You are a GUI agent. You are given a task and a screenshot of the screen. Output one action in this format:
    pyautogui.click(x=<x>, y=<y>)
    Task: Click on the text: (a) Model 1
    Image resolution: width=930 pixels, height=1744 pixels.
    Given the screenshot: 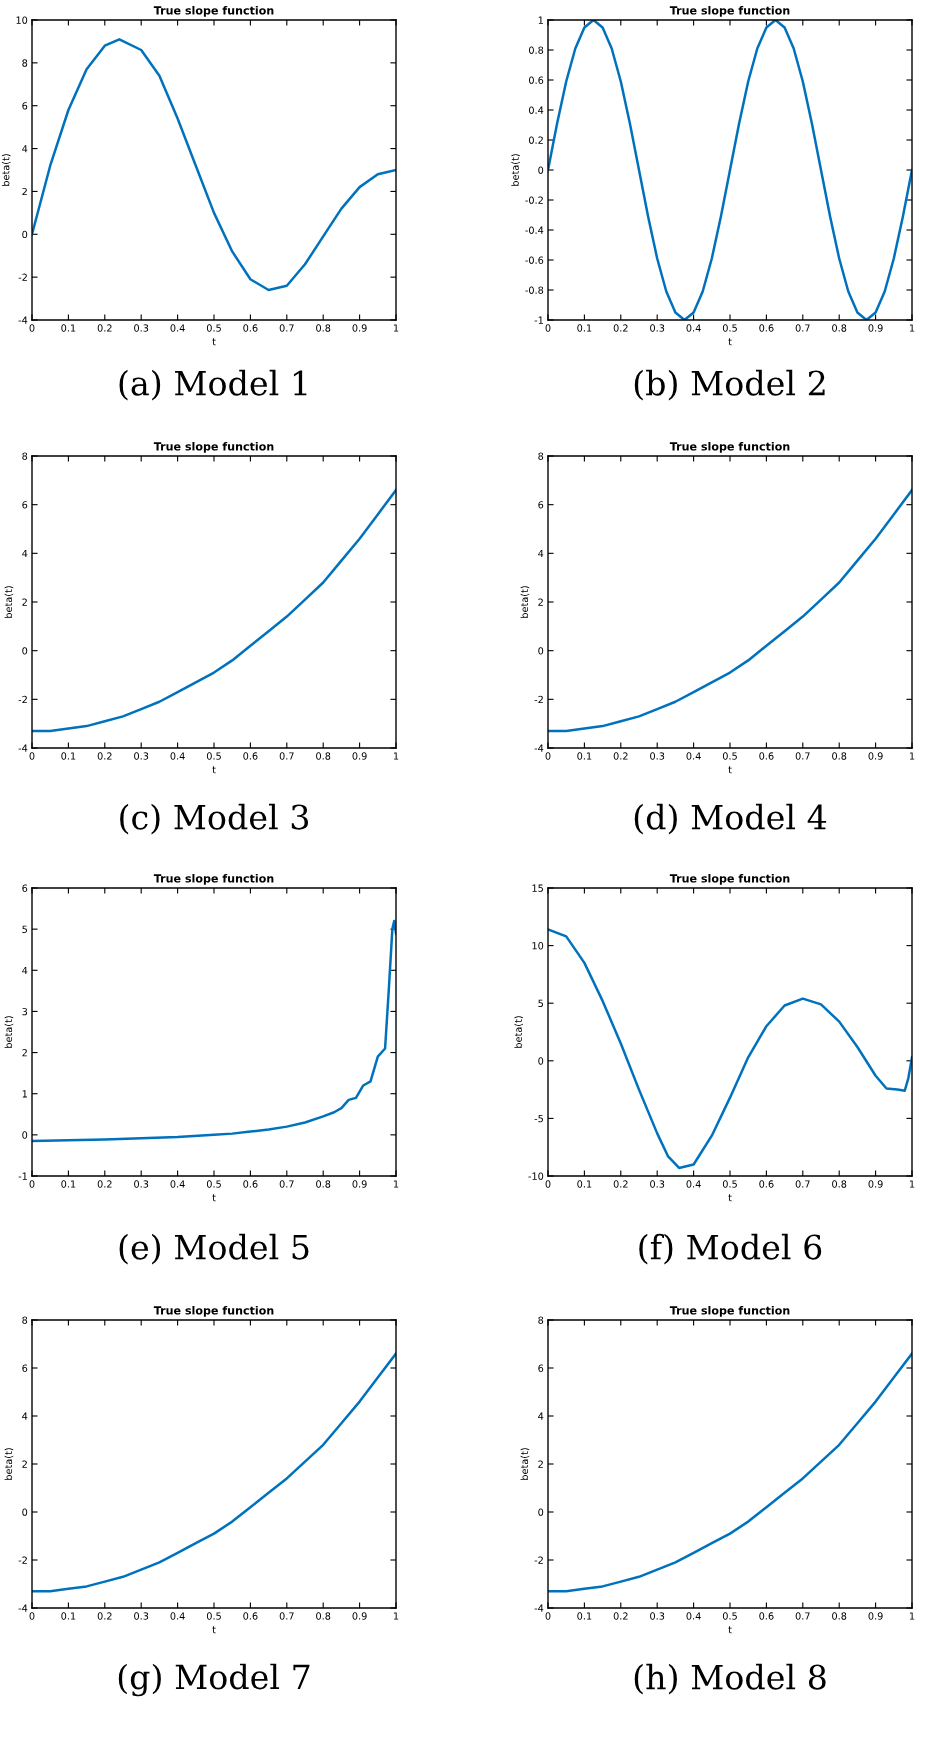 What is the action you would take?
    pyautogui.click(x=213, y=385)
    